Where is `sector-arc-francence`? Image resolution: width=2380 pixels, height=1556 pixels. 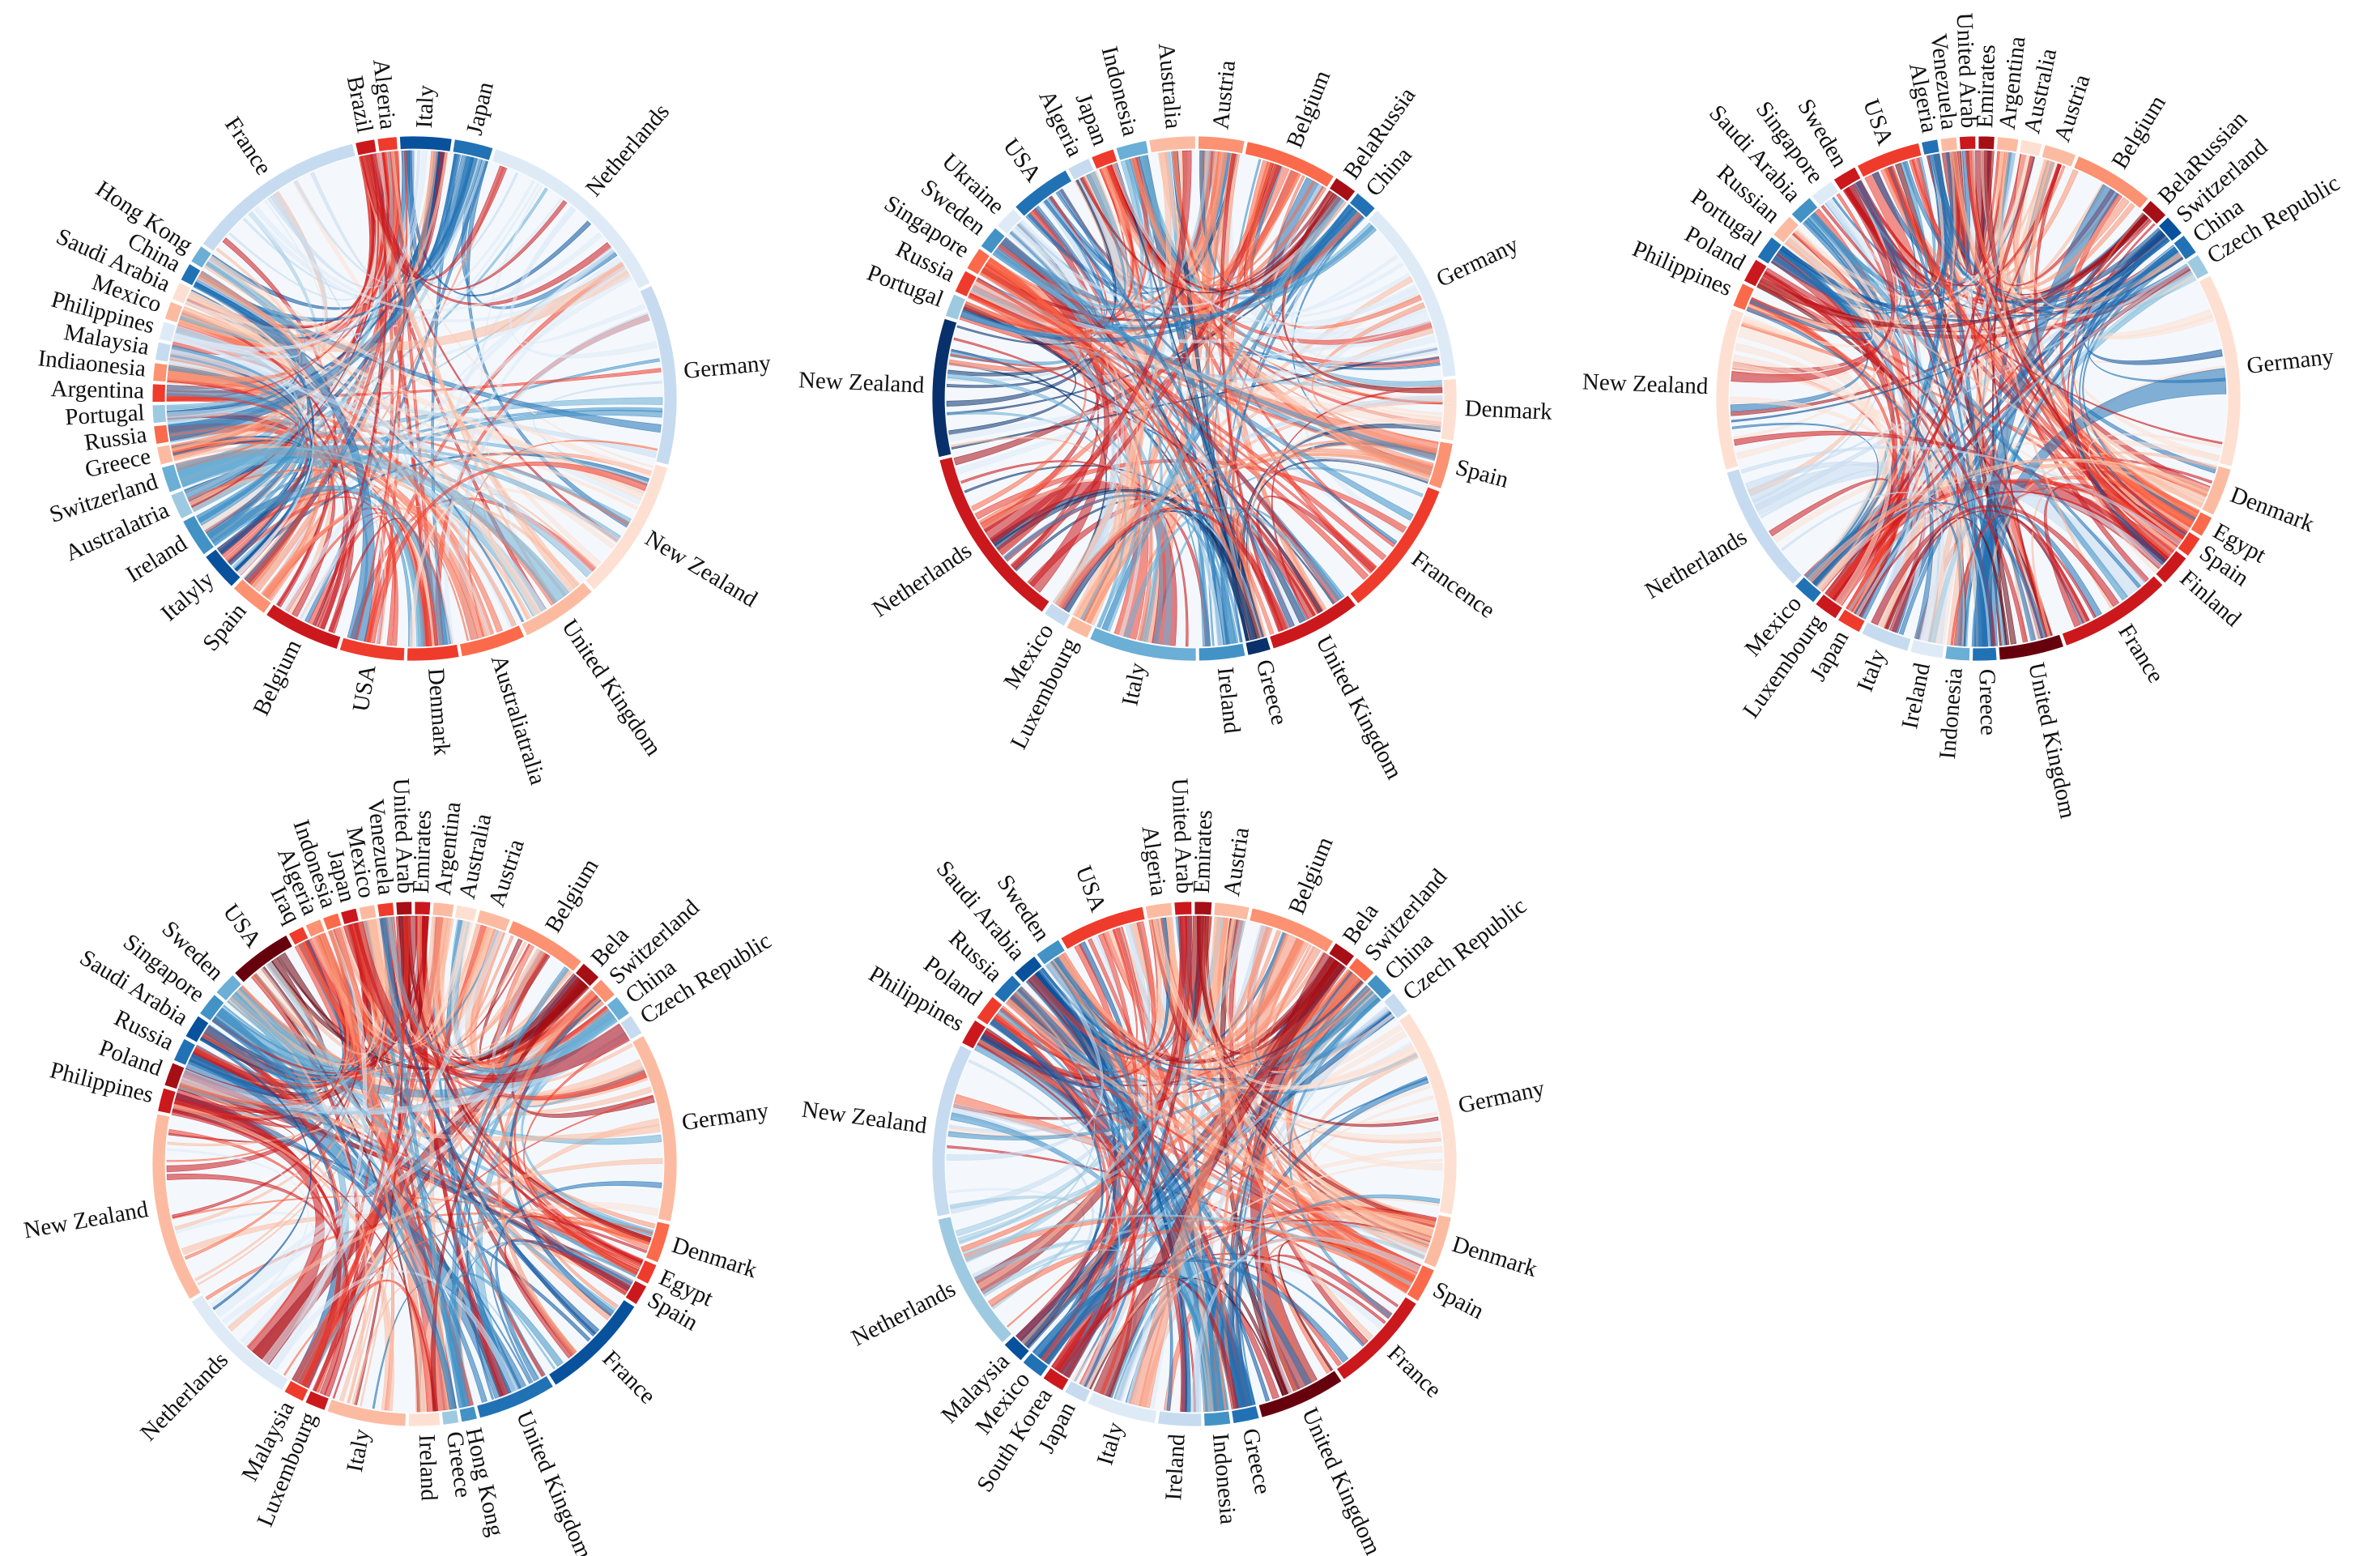 sector-arc-francence is located at coordinates (1395, 545).